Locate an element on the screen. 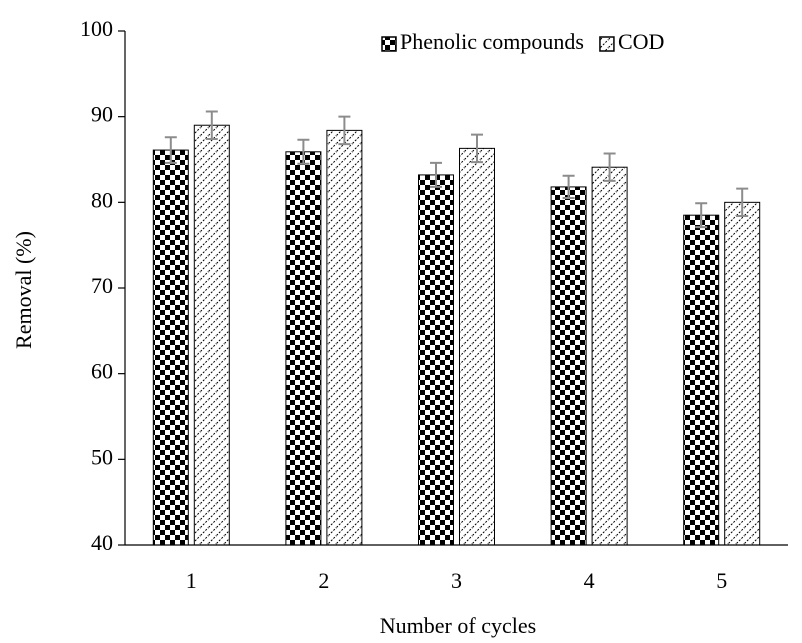  y-tick-label: 100 is located at coordinates (96, 28).